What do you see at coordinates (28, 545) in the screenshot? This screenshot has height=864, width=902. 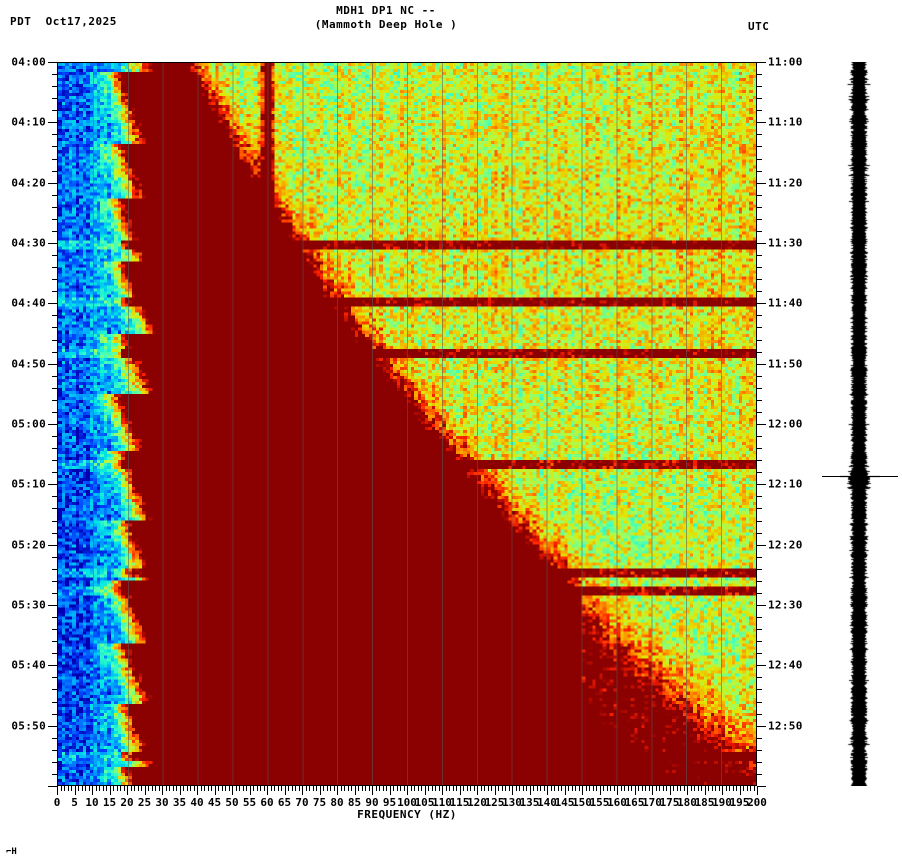 I see `pdt-time-tick-label: 05:20` at bounding box center [28, 545].